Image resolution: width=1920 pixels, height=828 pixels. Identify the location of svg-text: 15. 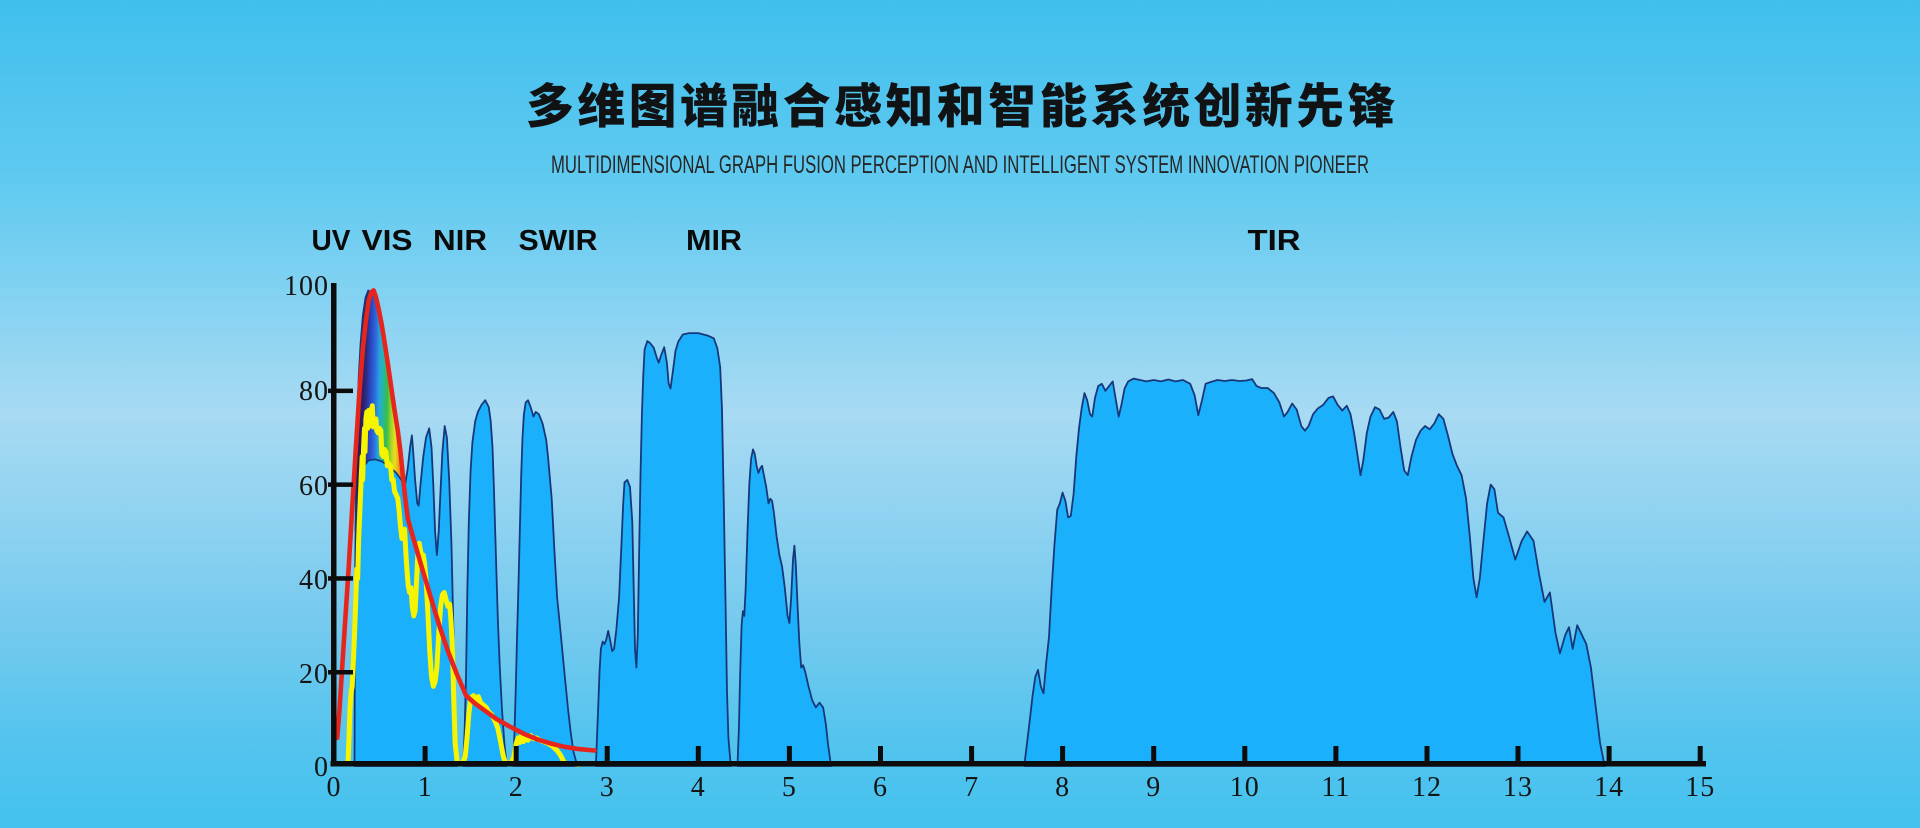
(1700, 787).